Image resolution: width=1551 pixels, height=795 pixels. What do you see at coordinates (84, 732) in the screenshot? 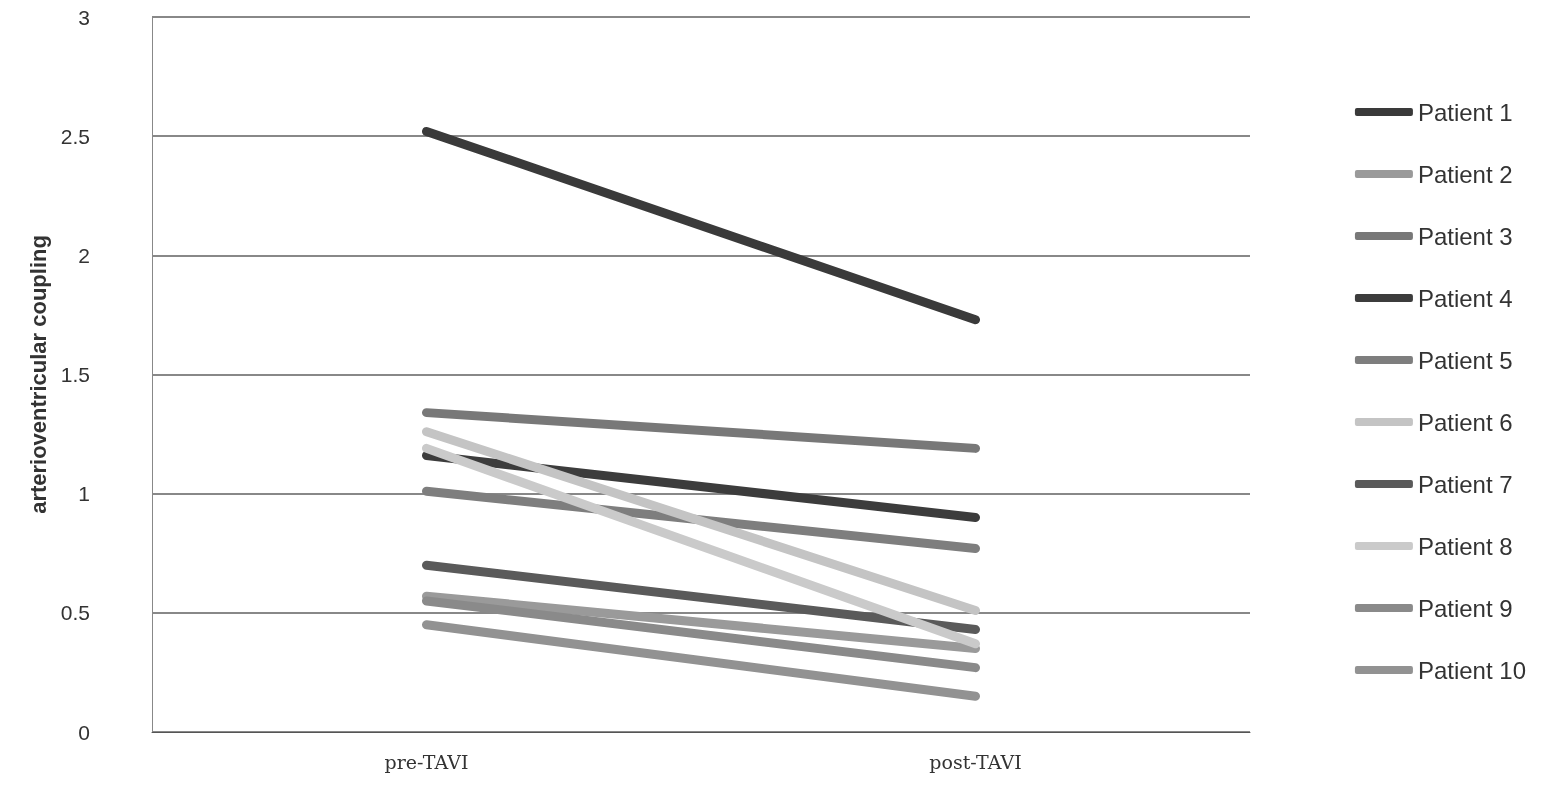
I see `y-tick-label: 0` at bounding box center [84, 732].